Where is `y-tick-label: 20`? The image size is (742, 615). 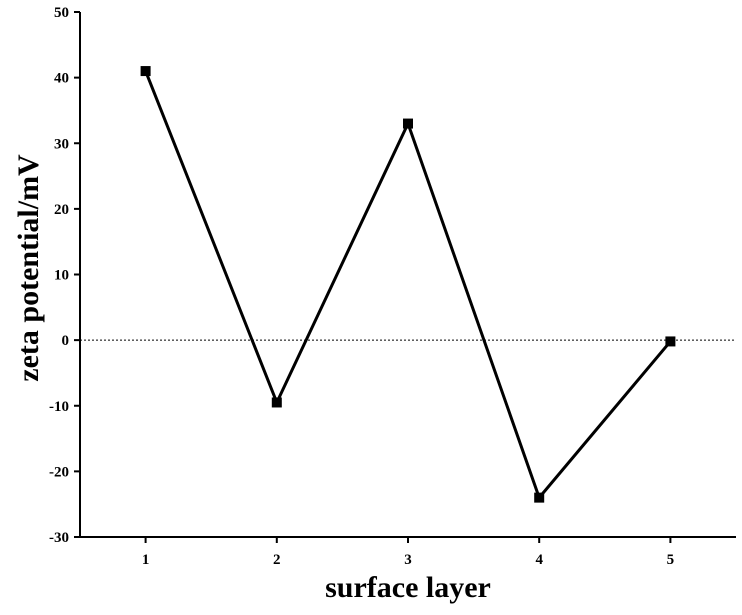
y-tick-label: 20 is located at coordinates (61, 210).